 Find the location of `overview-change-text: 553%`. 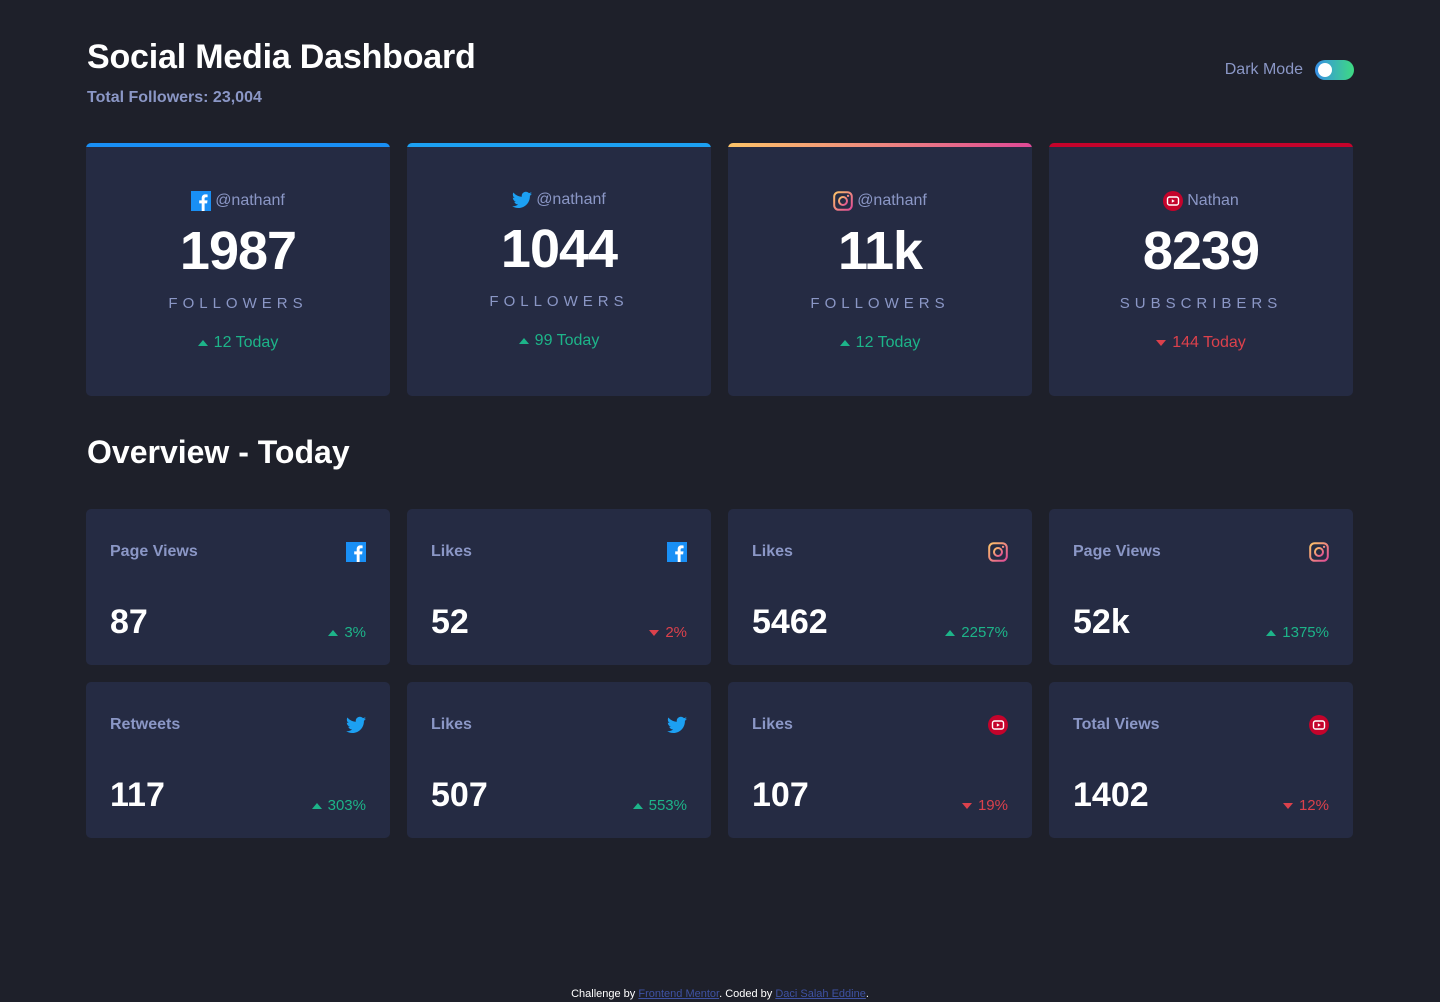

overview-change-text: 553% is located at coordinates (667, 805).